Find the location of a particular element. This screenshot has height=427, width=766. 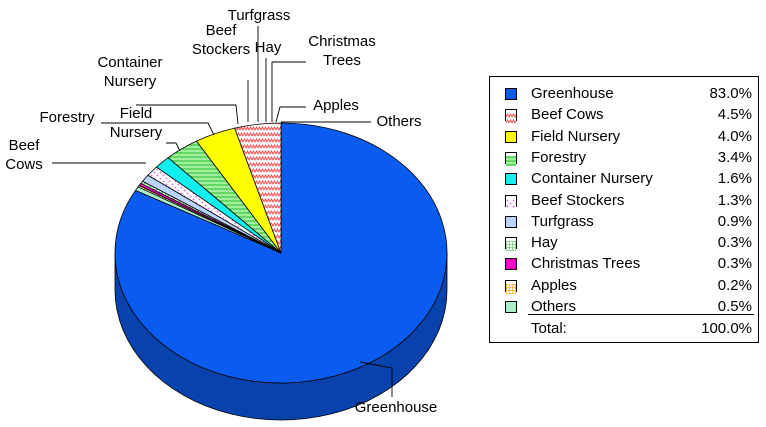

legend-item-greenhouse: Greenhouse 83.0% is located at coordinates (624, 94).